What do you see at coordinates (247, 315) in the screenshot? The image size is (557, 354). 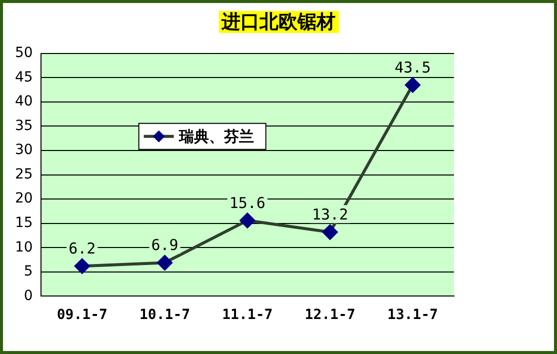 I see `x-tick-label: 11.1-7` at bounding box center [247, 315].